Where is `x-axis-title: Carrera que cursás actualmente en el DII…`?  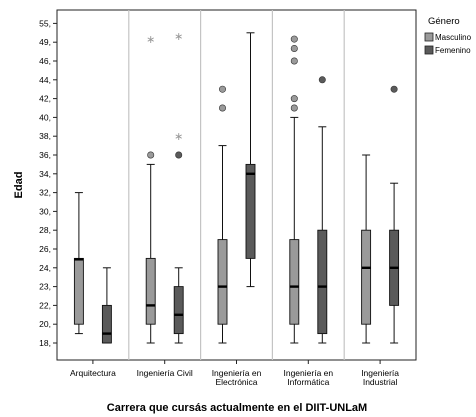 x-axis-title: Carrera que cursás actualmente en el DII… is located at coordinates (237, 408).